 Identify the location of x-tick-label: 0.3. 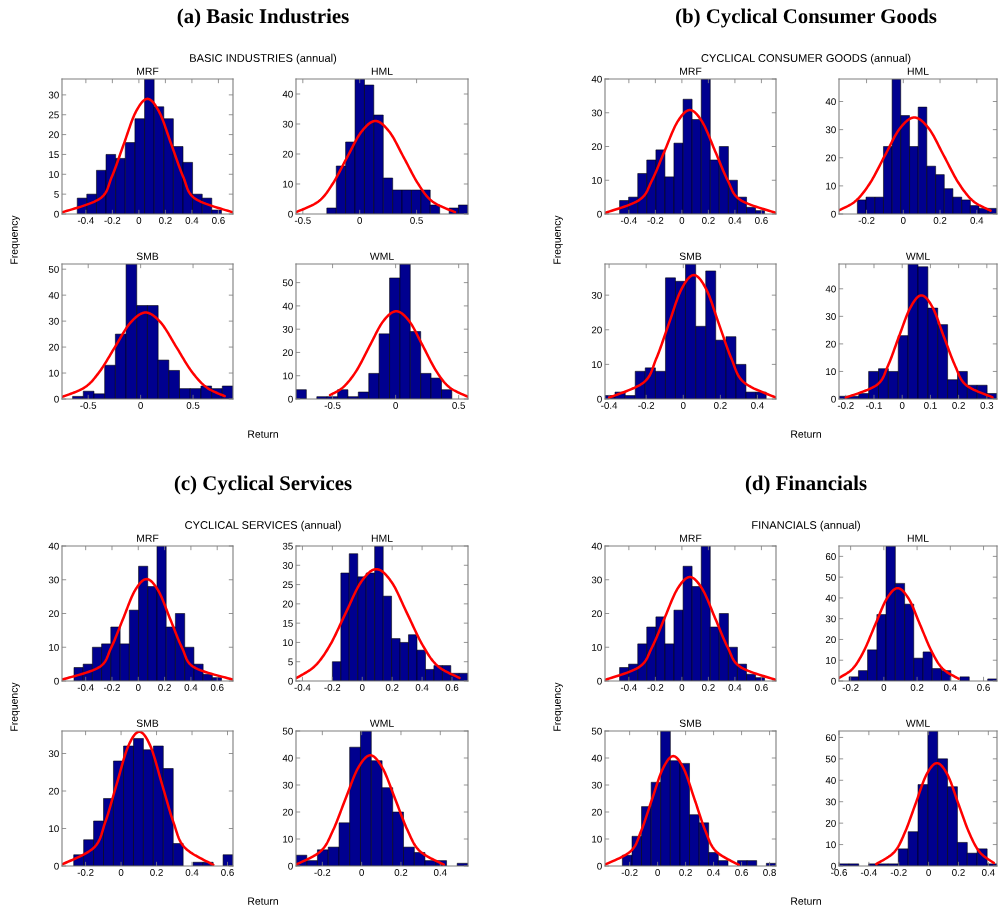
(987, 405).